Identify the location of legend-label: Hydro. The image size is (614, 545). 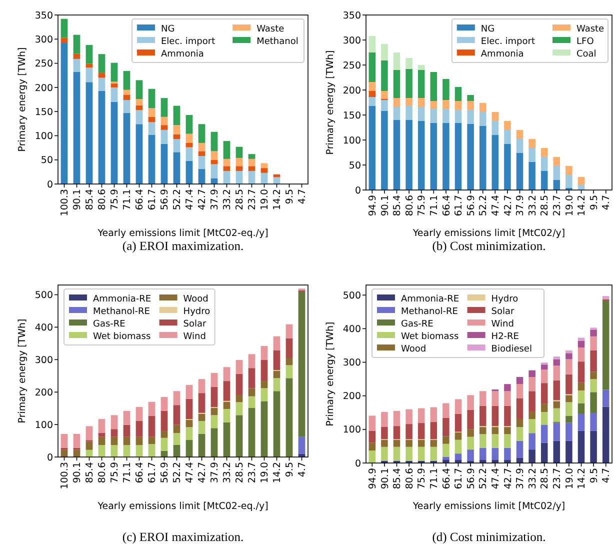
(197, 312).